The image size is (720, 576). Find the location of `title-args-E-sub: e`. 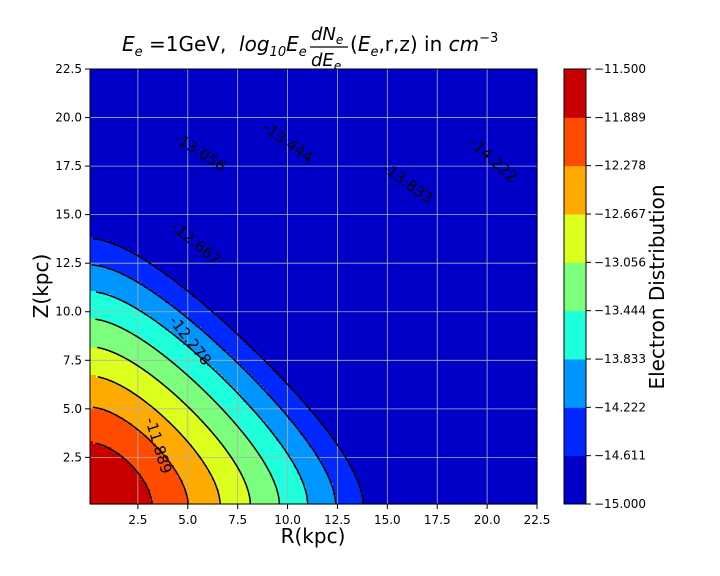

title-args-E-sub: e is located at coordinates (374, 52).